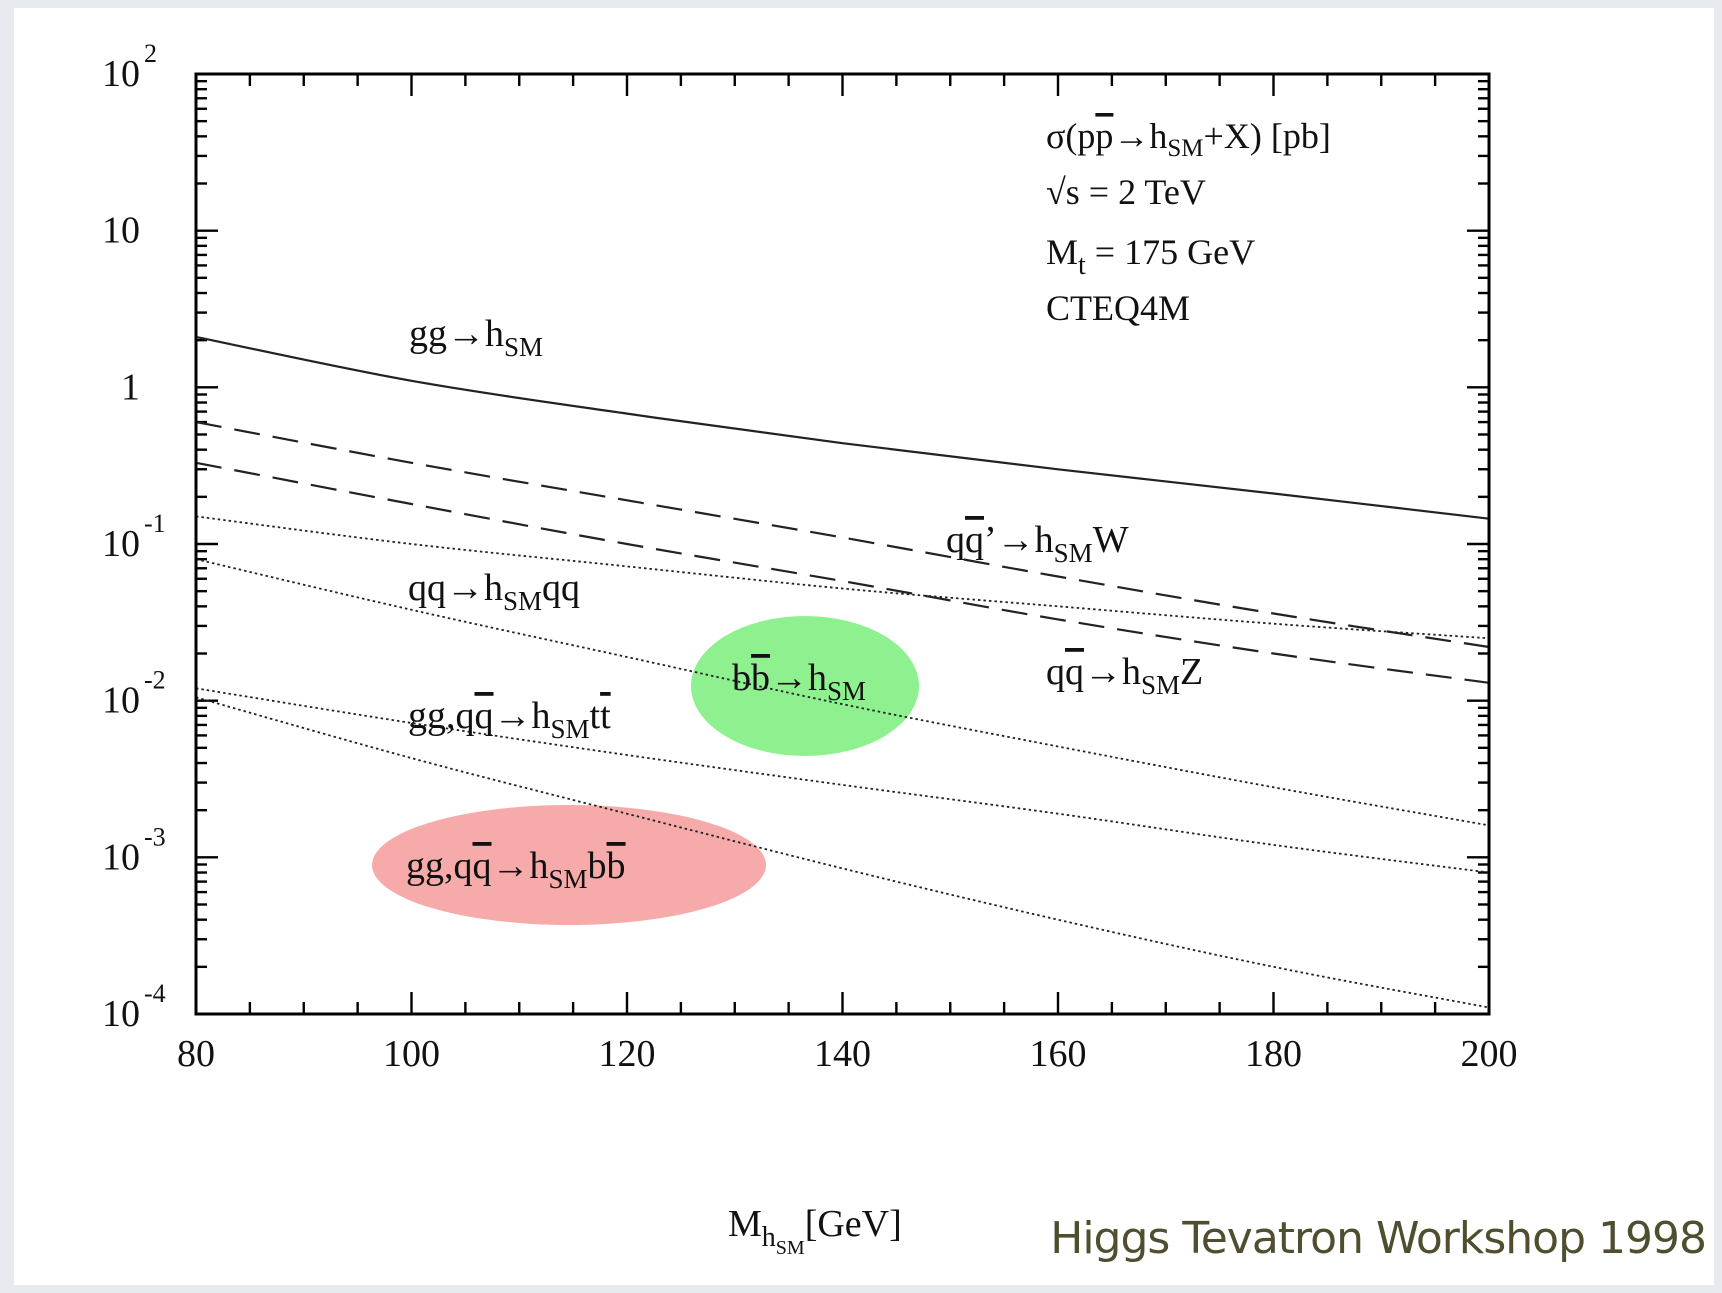  I want to click on y-tick-exponent-6: -4, so click(155, 993).